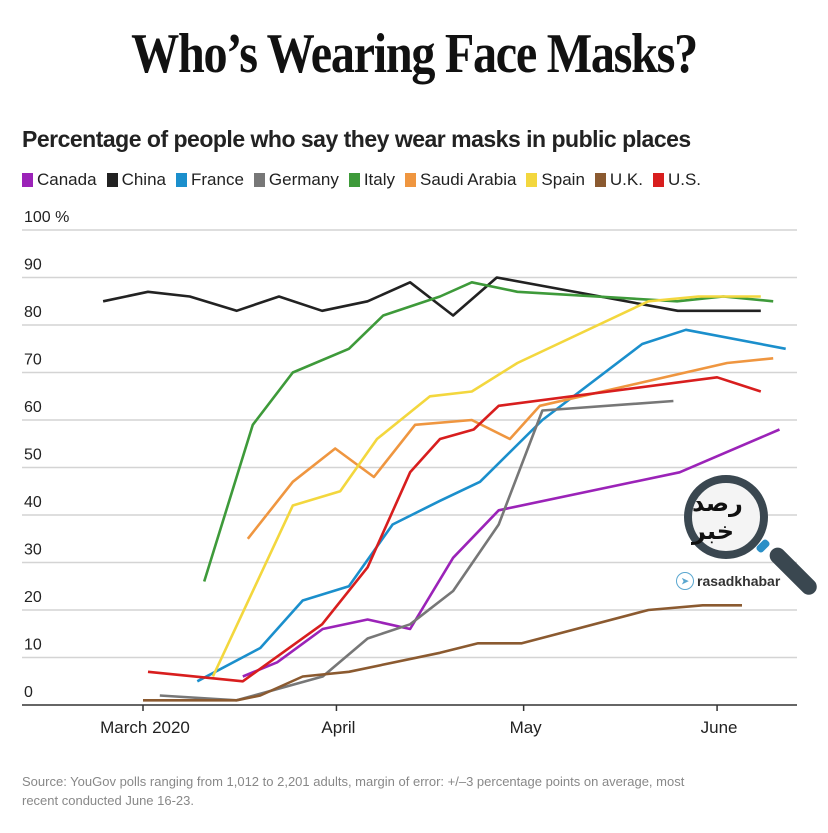  Describe the element at coordinates (684, 179) in the screenshot. I see `legend-label: U.S.` at that location.